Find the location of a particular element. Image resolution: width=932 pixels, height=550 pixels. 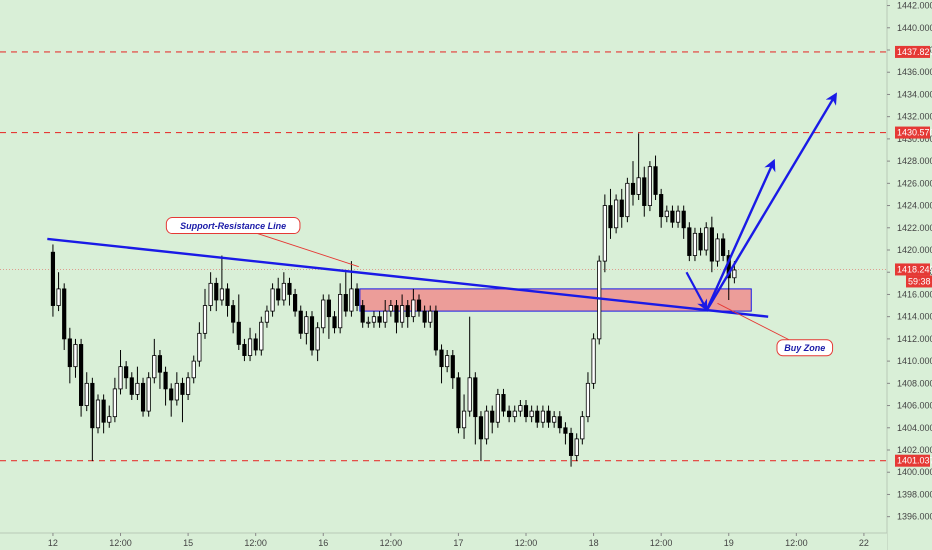

buy-zone-rect is located at coordinates (555, 300).